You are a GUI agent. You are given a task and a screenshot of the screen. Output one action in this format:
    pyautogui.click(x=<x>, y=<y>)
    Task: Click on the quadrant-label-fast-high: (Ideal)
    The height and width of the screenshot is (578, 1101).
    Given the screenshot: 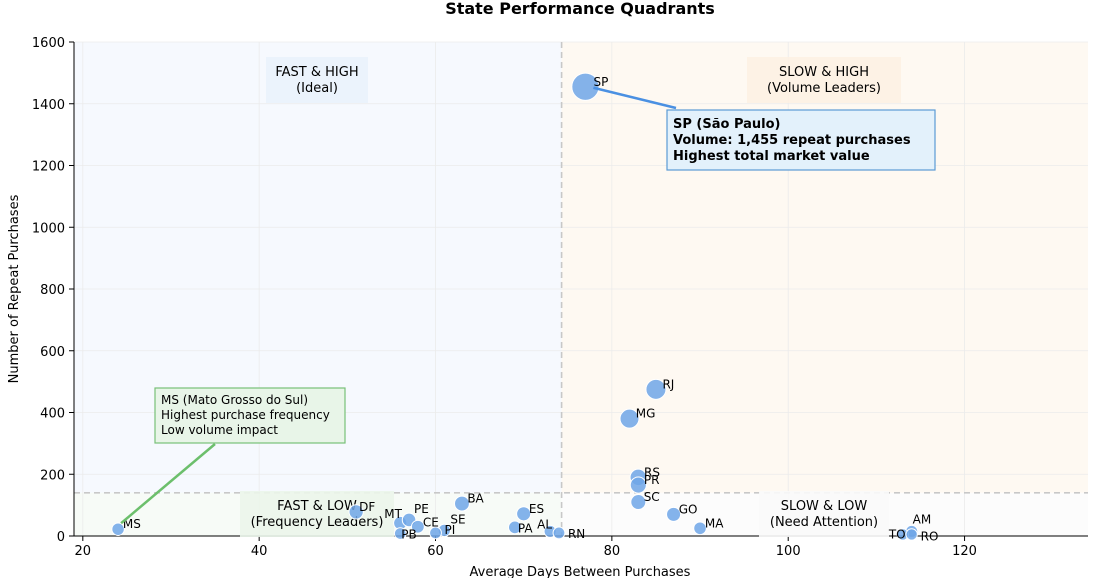 What is the action you would take?
    pyautogui.click(x=317, y=88)
    